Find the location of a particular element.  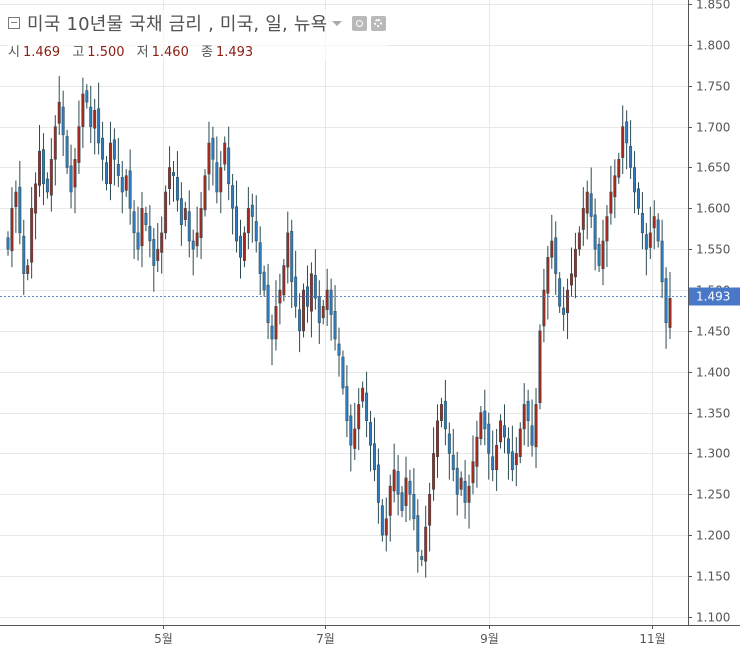

symbol-title: 미국 10년물 국채 금리 , 미국, 일, 뉴욕 is located at coordinates (177, 24).